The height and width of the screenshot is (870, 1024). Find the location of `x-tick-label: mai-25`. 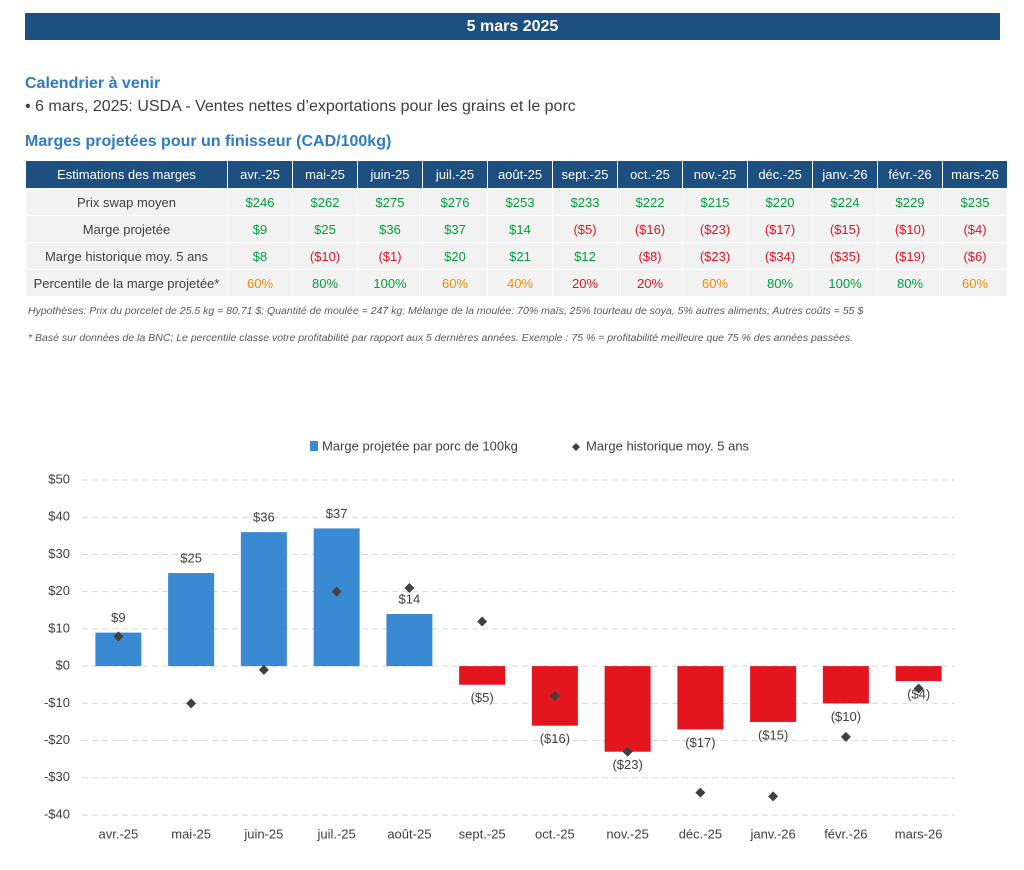

x-tick-label: mai-25 is located at coordinates (191, 833).